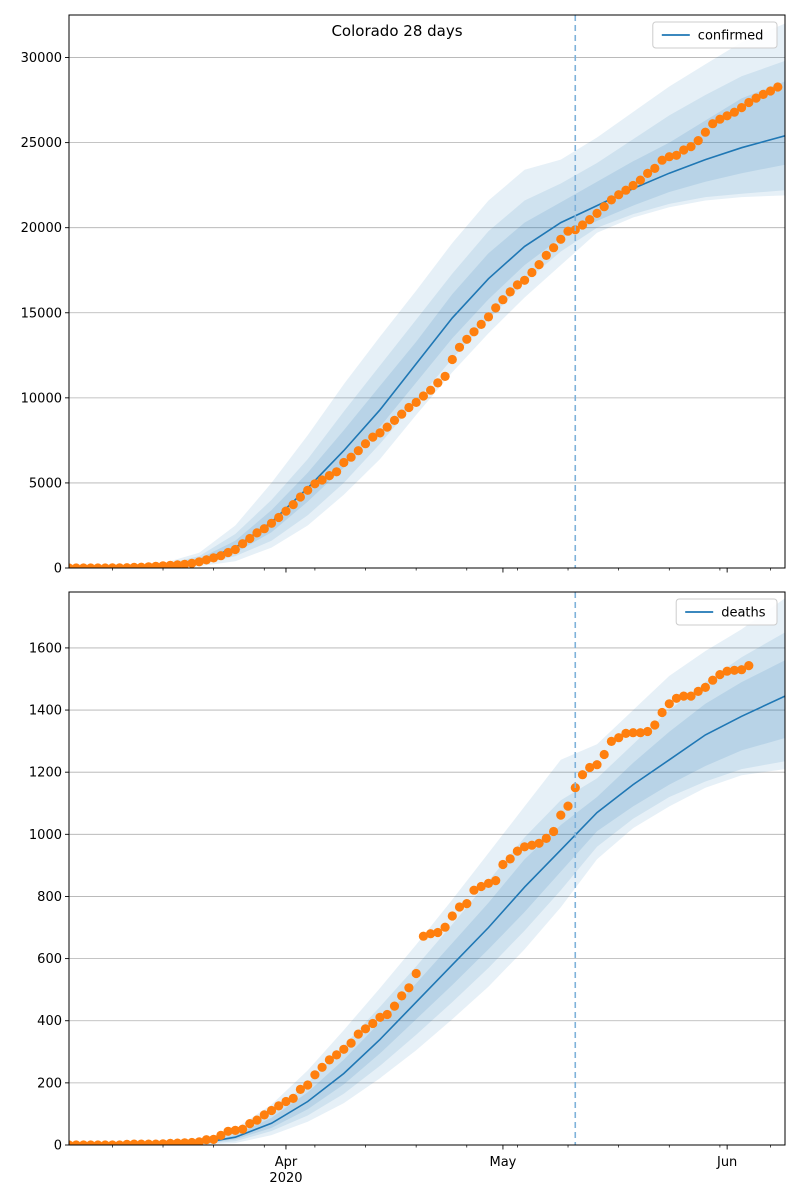 This screenshot has width=800, height=1200. What do you see at coordinates (286, 1162) in the screenshot?
I see `deaths-xtick-label: Apr` at bounding box center [286, 1162].